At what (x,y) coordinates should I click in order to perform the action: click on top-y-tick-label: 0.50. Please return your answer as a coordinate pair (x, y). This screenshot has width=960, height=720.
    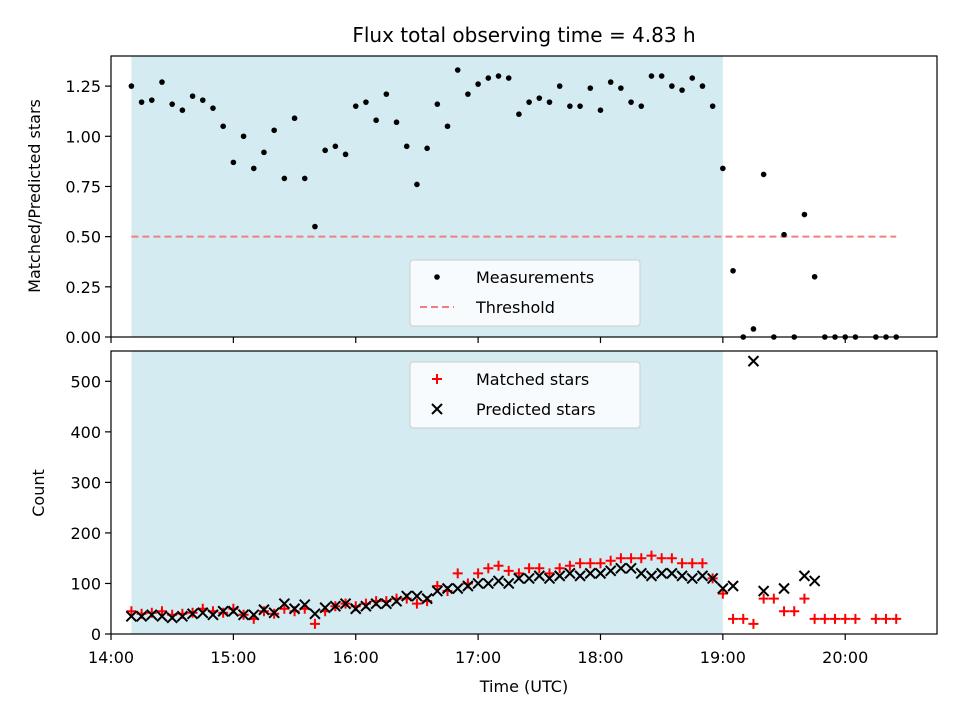
    Looking at the image, I should click on (83, 237).